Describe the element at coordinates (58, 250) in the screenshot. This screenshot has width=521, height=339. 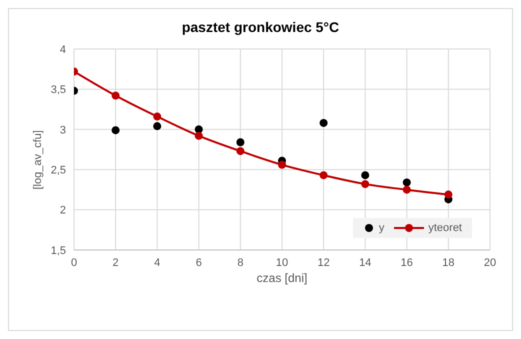
I see `y-tick-label: 1,5` at that location.